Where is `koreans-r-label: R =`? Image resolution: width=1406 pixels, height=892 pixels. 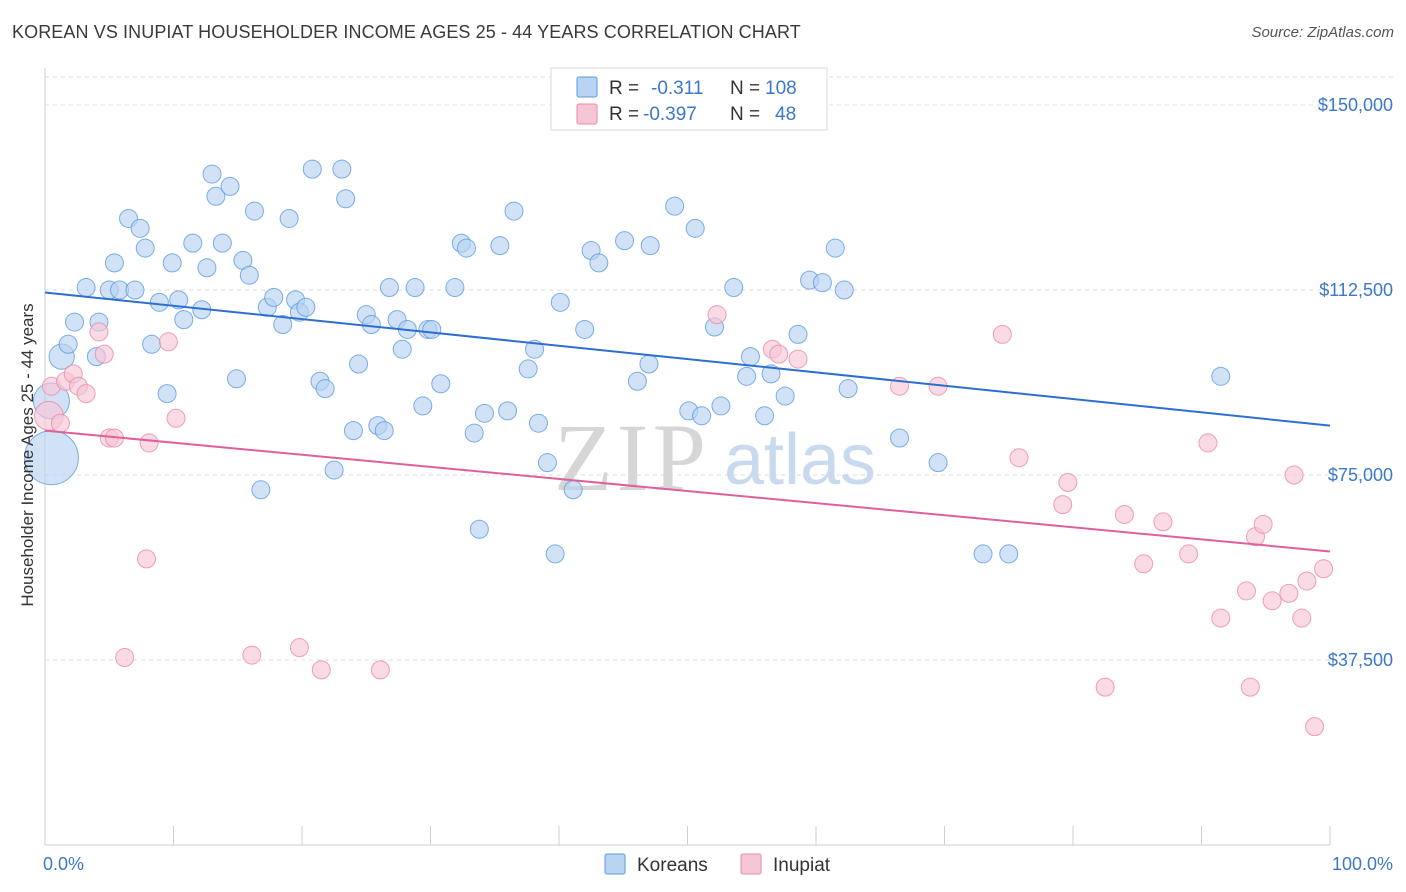 koreans-r-label: R = is located at coordinates (624, 88).